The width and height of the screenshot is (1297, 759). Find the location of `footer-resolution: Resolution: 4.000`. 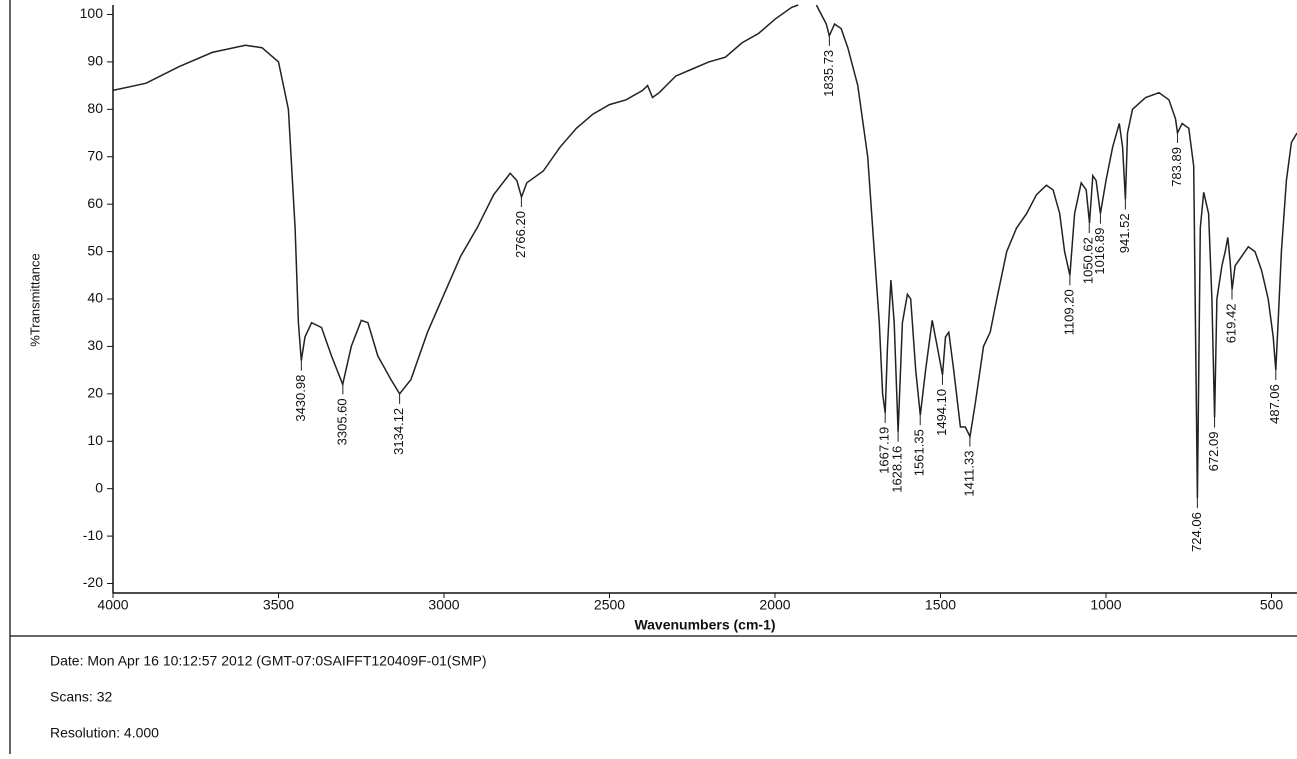

footer-resolution: Resolution: 4.000 is located at coordinates (104, 733).